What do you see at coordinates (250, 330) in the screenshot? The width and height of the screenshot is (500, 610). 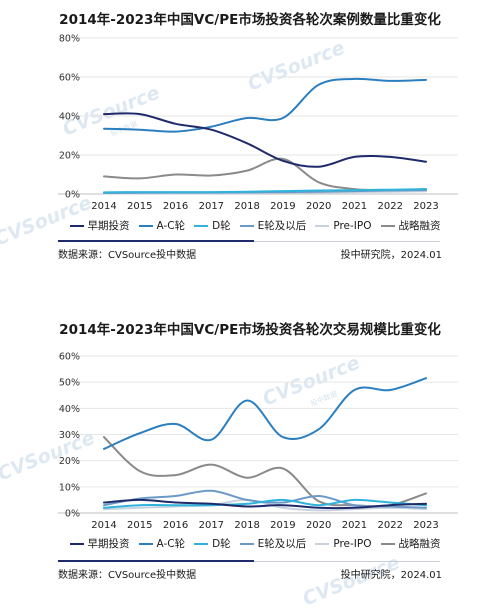 I see `chart-title: 2014年-2023年中国VC/PE市场投资各轮次交易规模比重变化` at bounding box center [250, 330].